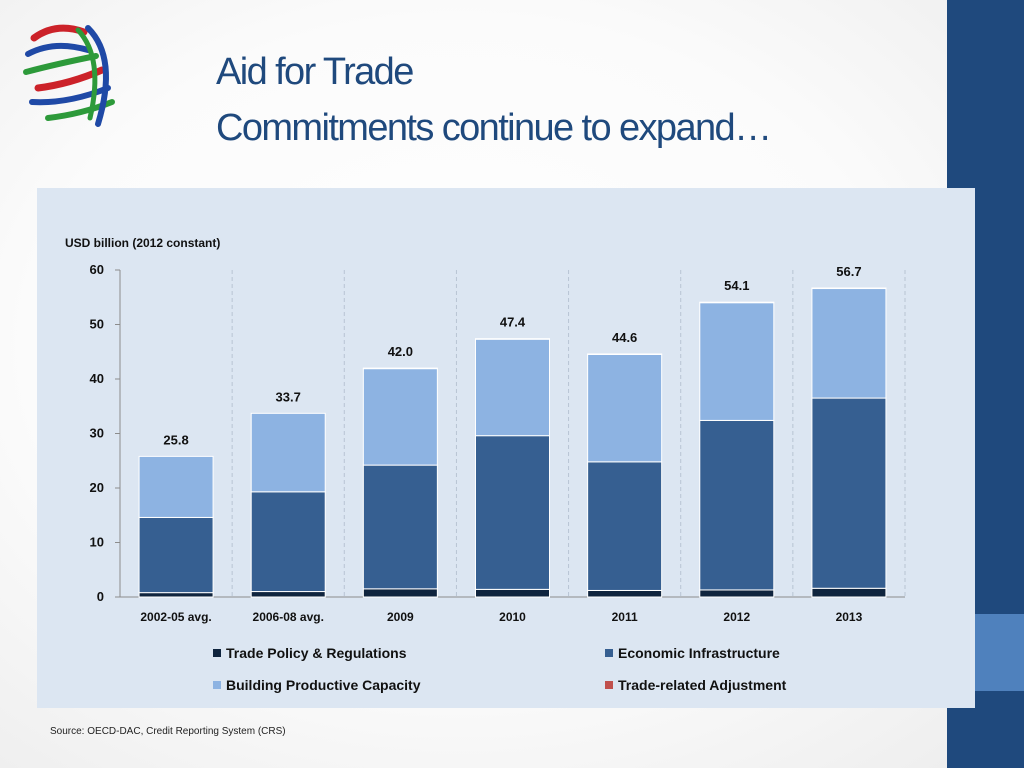  What do you see at coordinates (97, 433) in the screenshot?
I see `y-tick-label: 30` at bounding box center [97, 433].